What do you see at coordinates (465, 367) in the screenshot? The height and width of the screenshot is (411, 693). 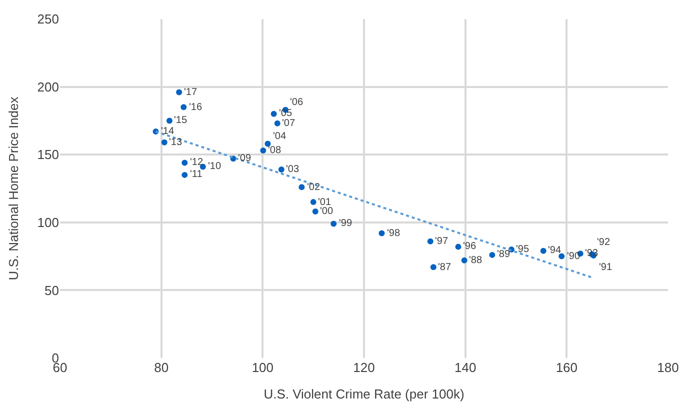 I see `x-tick-label: 140` at bounding box center [465, 367].